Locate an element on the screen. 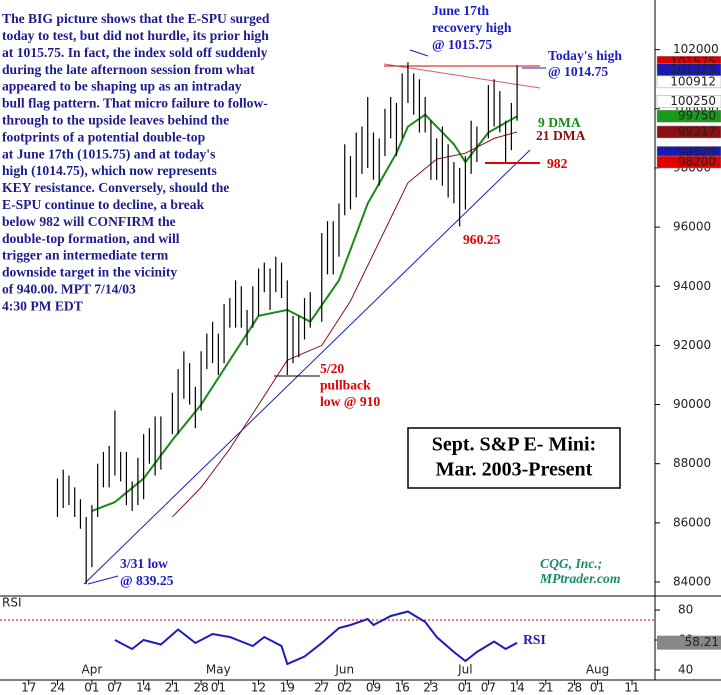 The width and height of the screenshot is (721, 695). y-tick-label: 102000 is located at coordinates (696, 49).